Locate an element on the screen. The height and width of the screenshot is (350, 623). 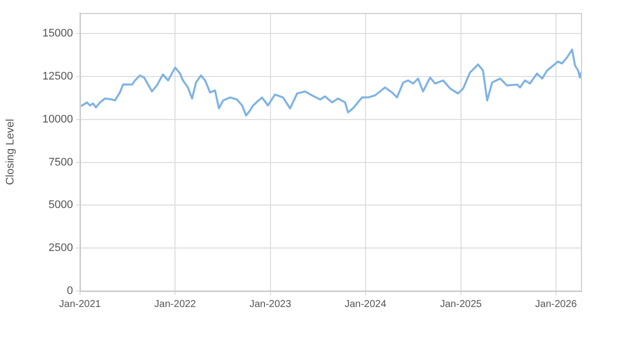
y-tick-label: 2500 is located at coordinates (60, 248).